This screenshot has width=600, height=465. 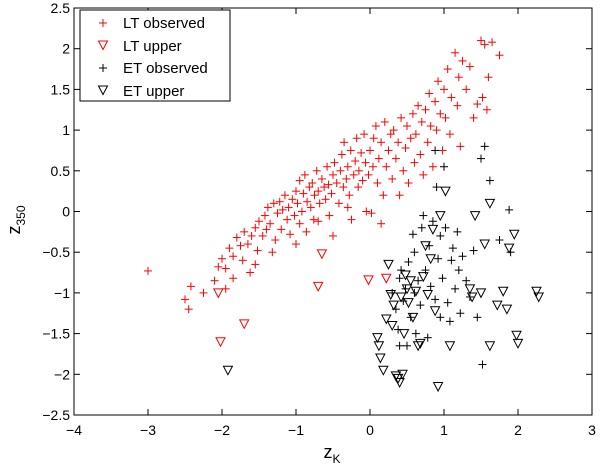 I want to click on legend-label-et-observed: ET observed, so click(x=165, y=68).